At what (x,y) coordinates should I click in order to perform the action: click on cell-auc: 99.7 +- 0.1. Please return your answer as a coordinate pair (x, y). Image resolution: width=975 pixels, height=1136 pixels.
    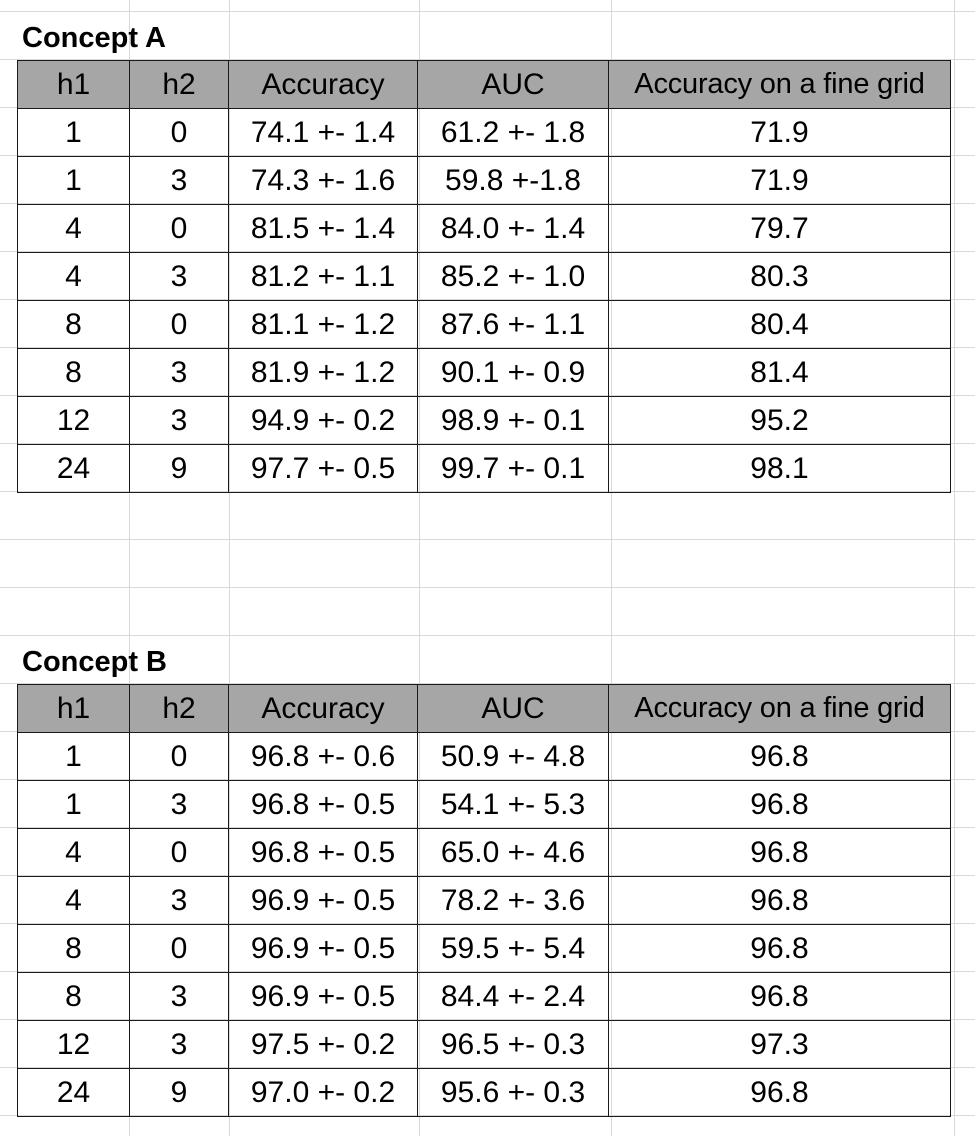
    Looking at the image, I should click on (513, 468).